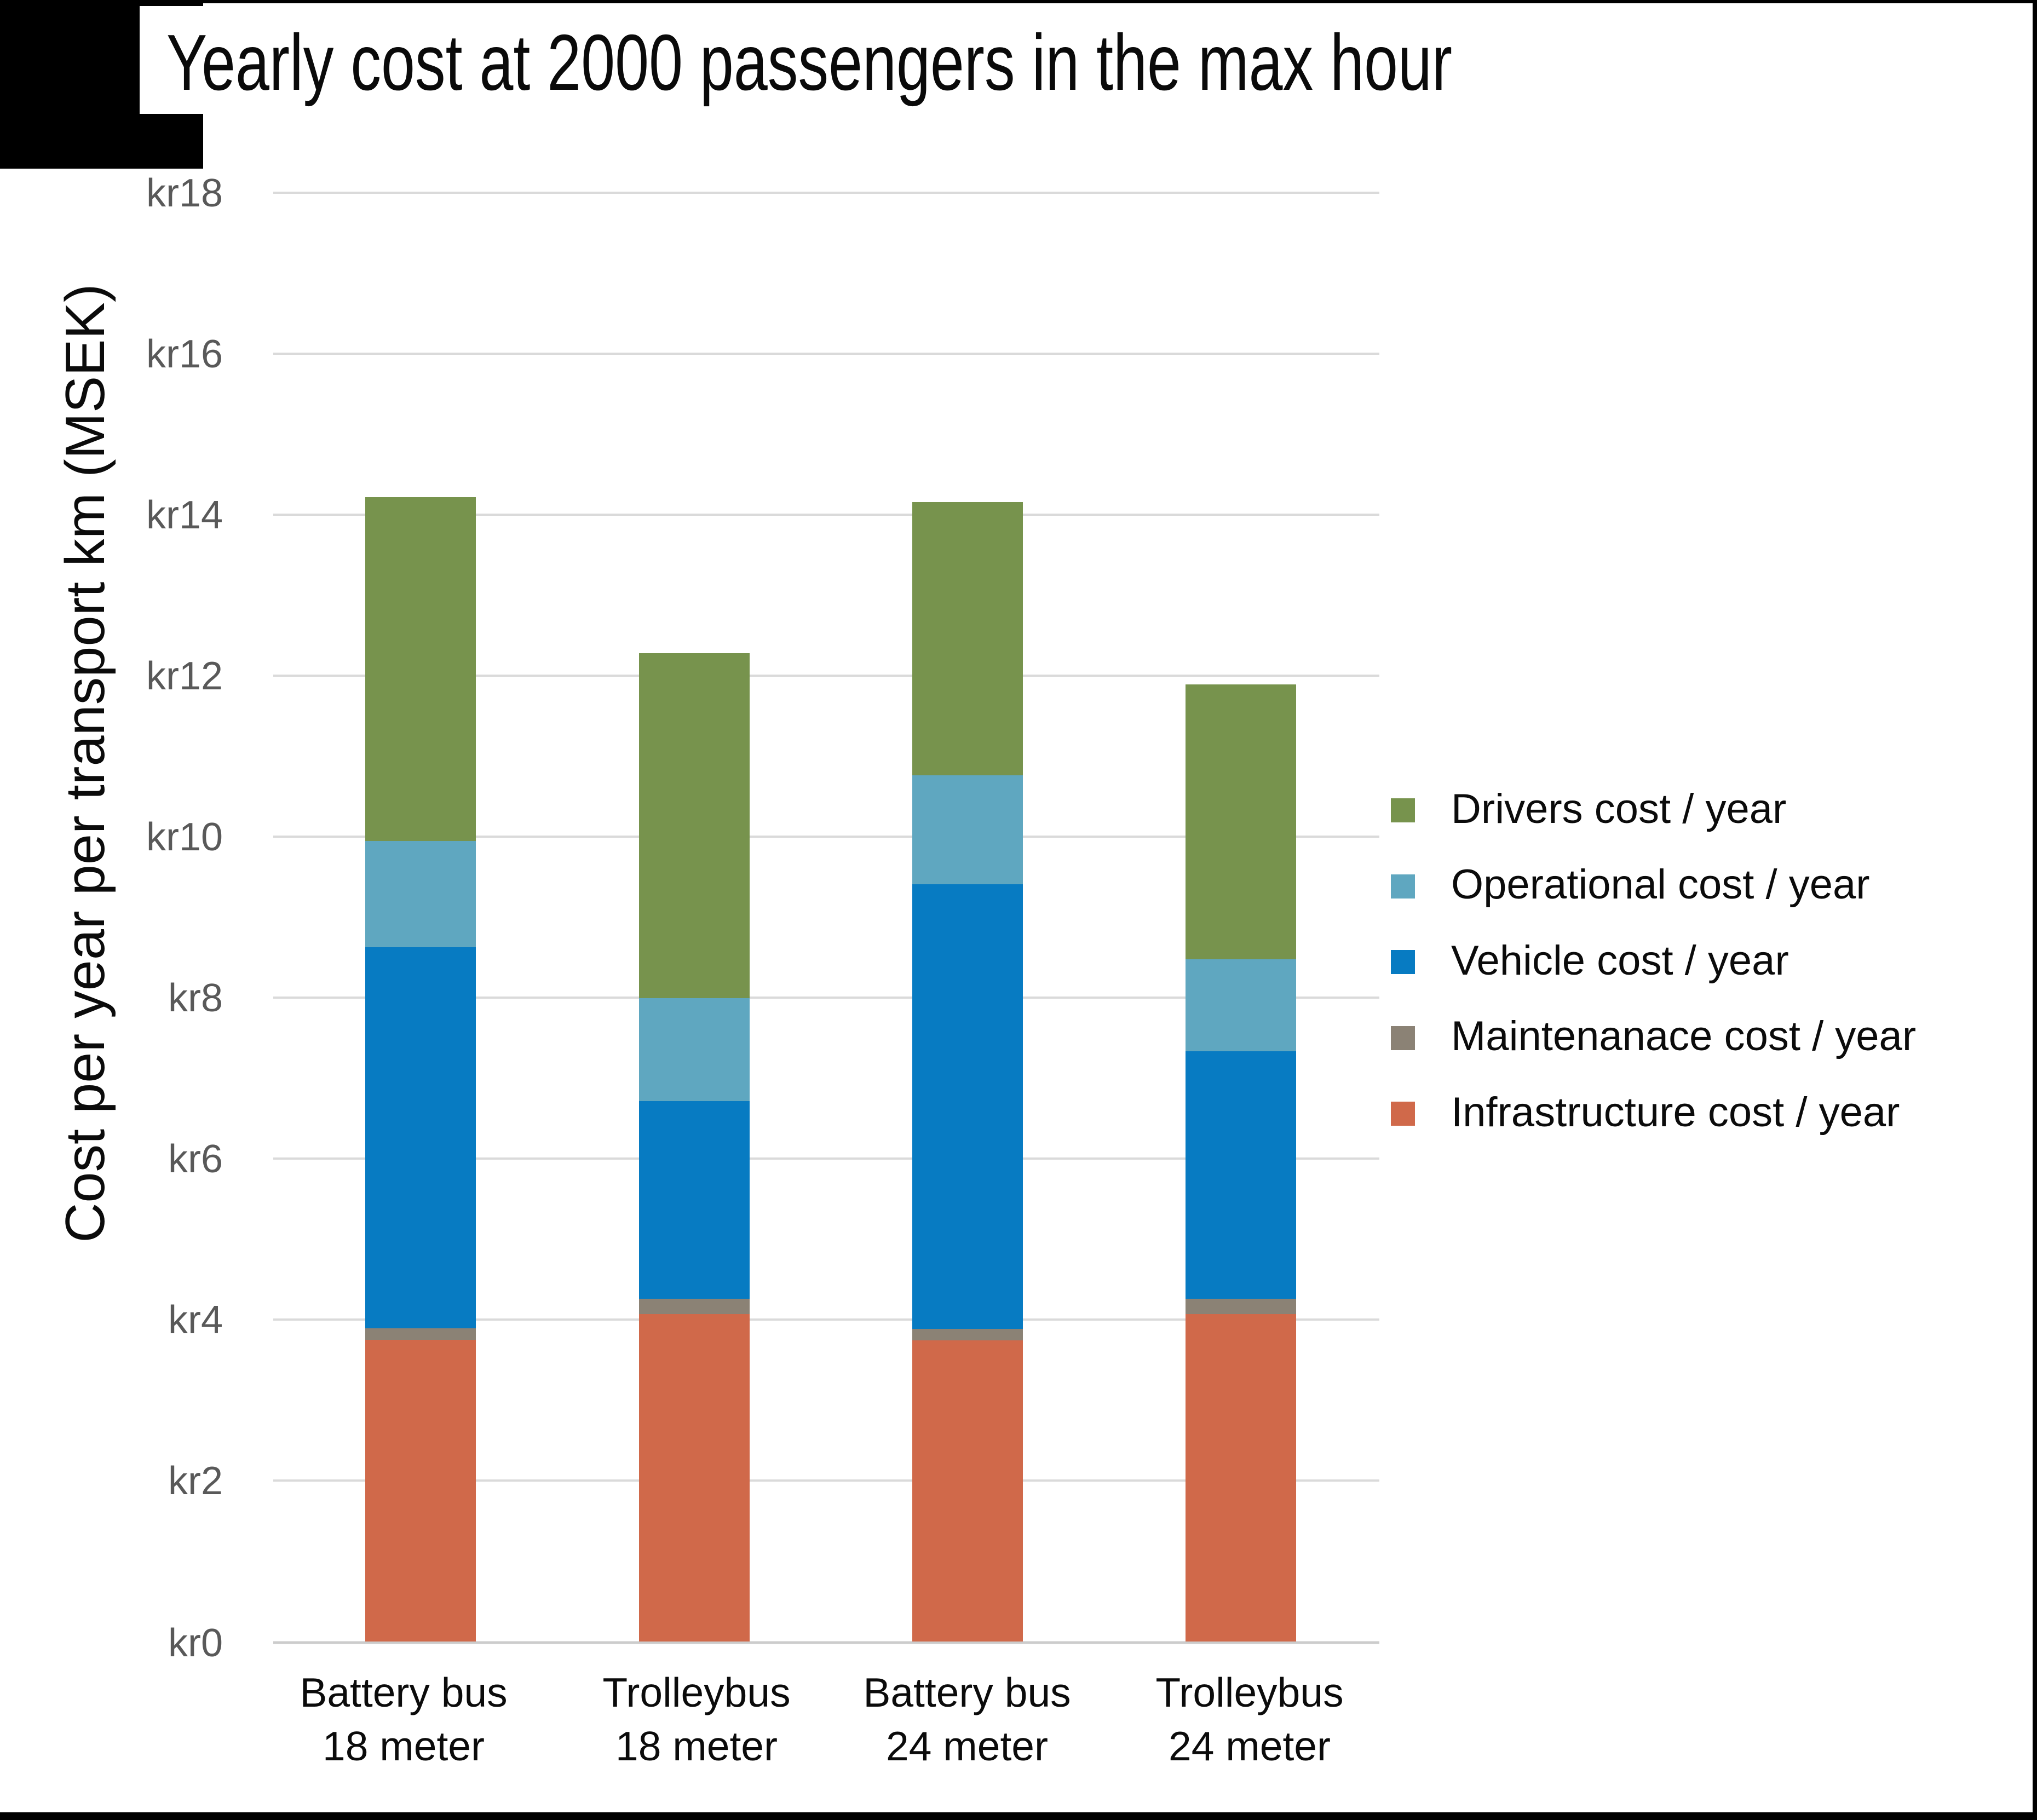 This screenshot has height=1820, width=2037. Describe the element at coordinates (184, 193) in the screenshot. I see `svg-text: kr18` at that location.